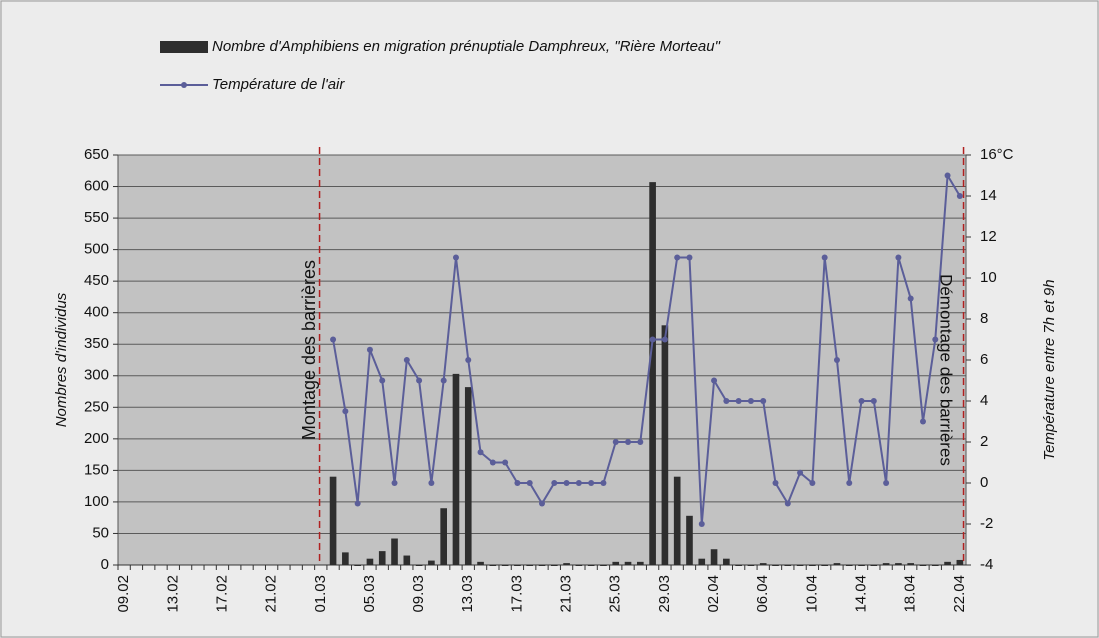 The image size is (1099, 638). Describe the element at coordinates (96, 186) in the screenshot. I see `y-tick-label: 600` at that location.